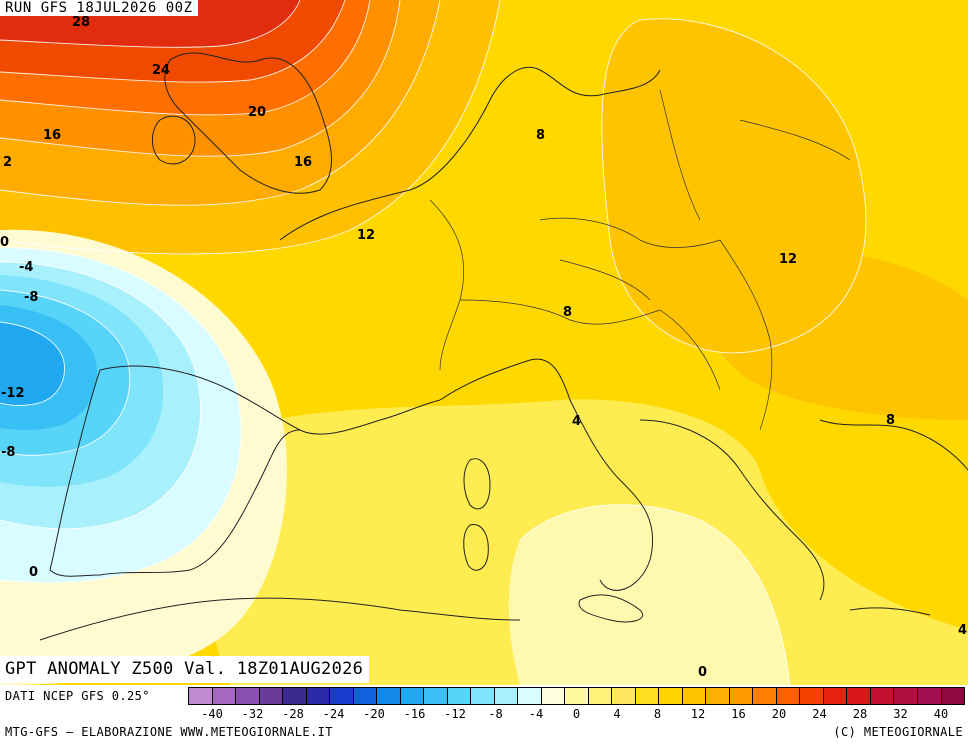 The width and height of the screenshot is (968, 745). I want to click on legend-tick: -20, so click(374, 714).